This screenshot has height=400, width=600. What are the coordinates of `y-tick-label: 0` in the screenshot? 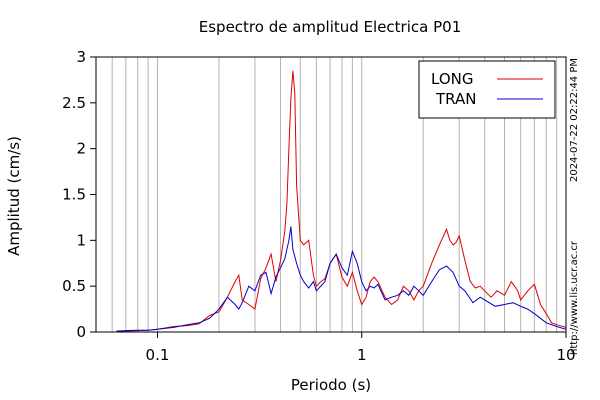 It's located at (81, 332).